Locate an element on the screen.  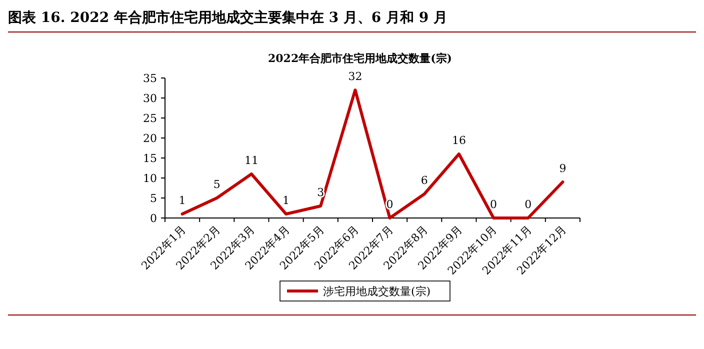
legend: 涉宅用地成交数量(宗) is located at coordinates (365, 291).